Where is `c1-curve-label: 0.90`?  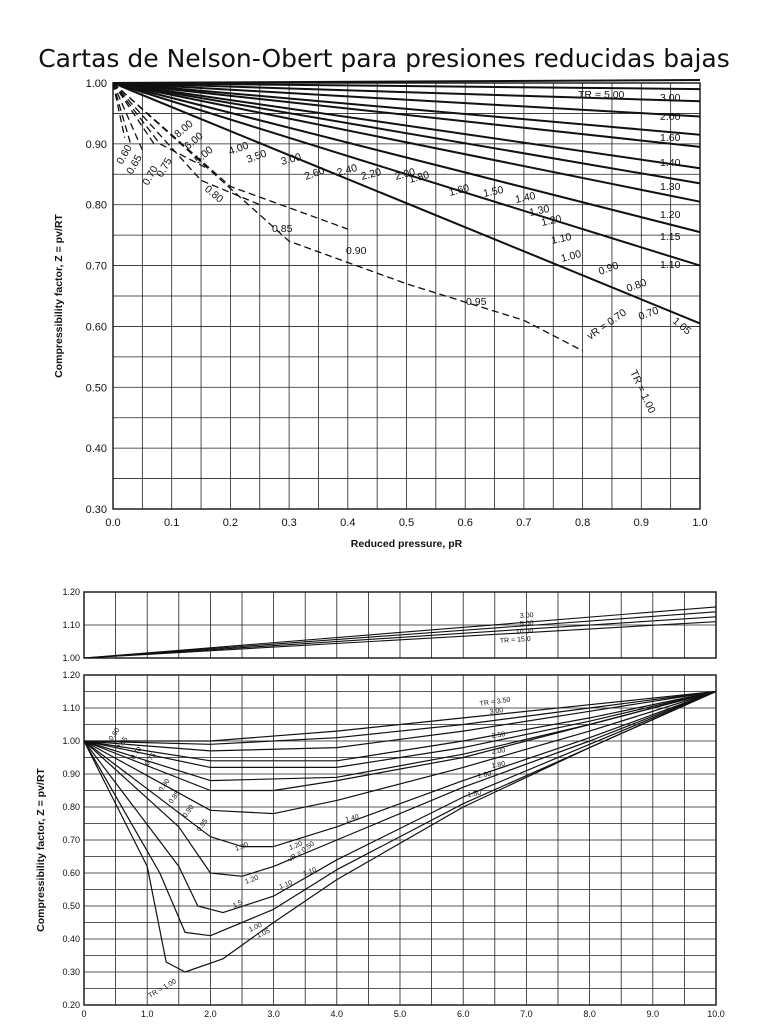
c1-curve-label: 0.90 is located at coordinates (608, 268).